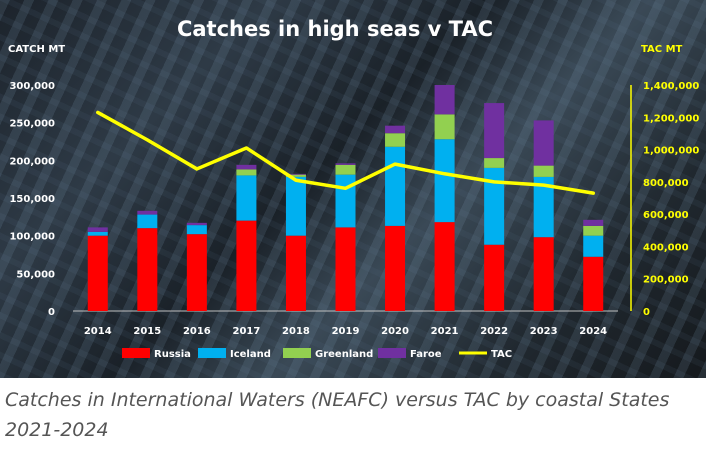 The width and height of the screenshot is (706, 456). Describe the element at coordinates (444, 266) in the screenshot. I see `bar-russia-2021` at that location.